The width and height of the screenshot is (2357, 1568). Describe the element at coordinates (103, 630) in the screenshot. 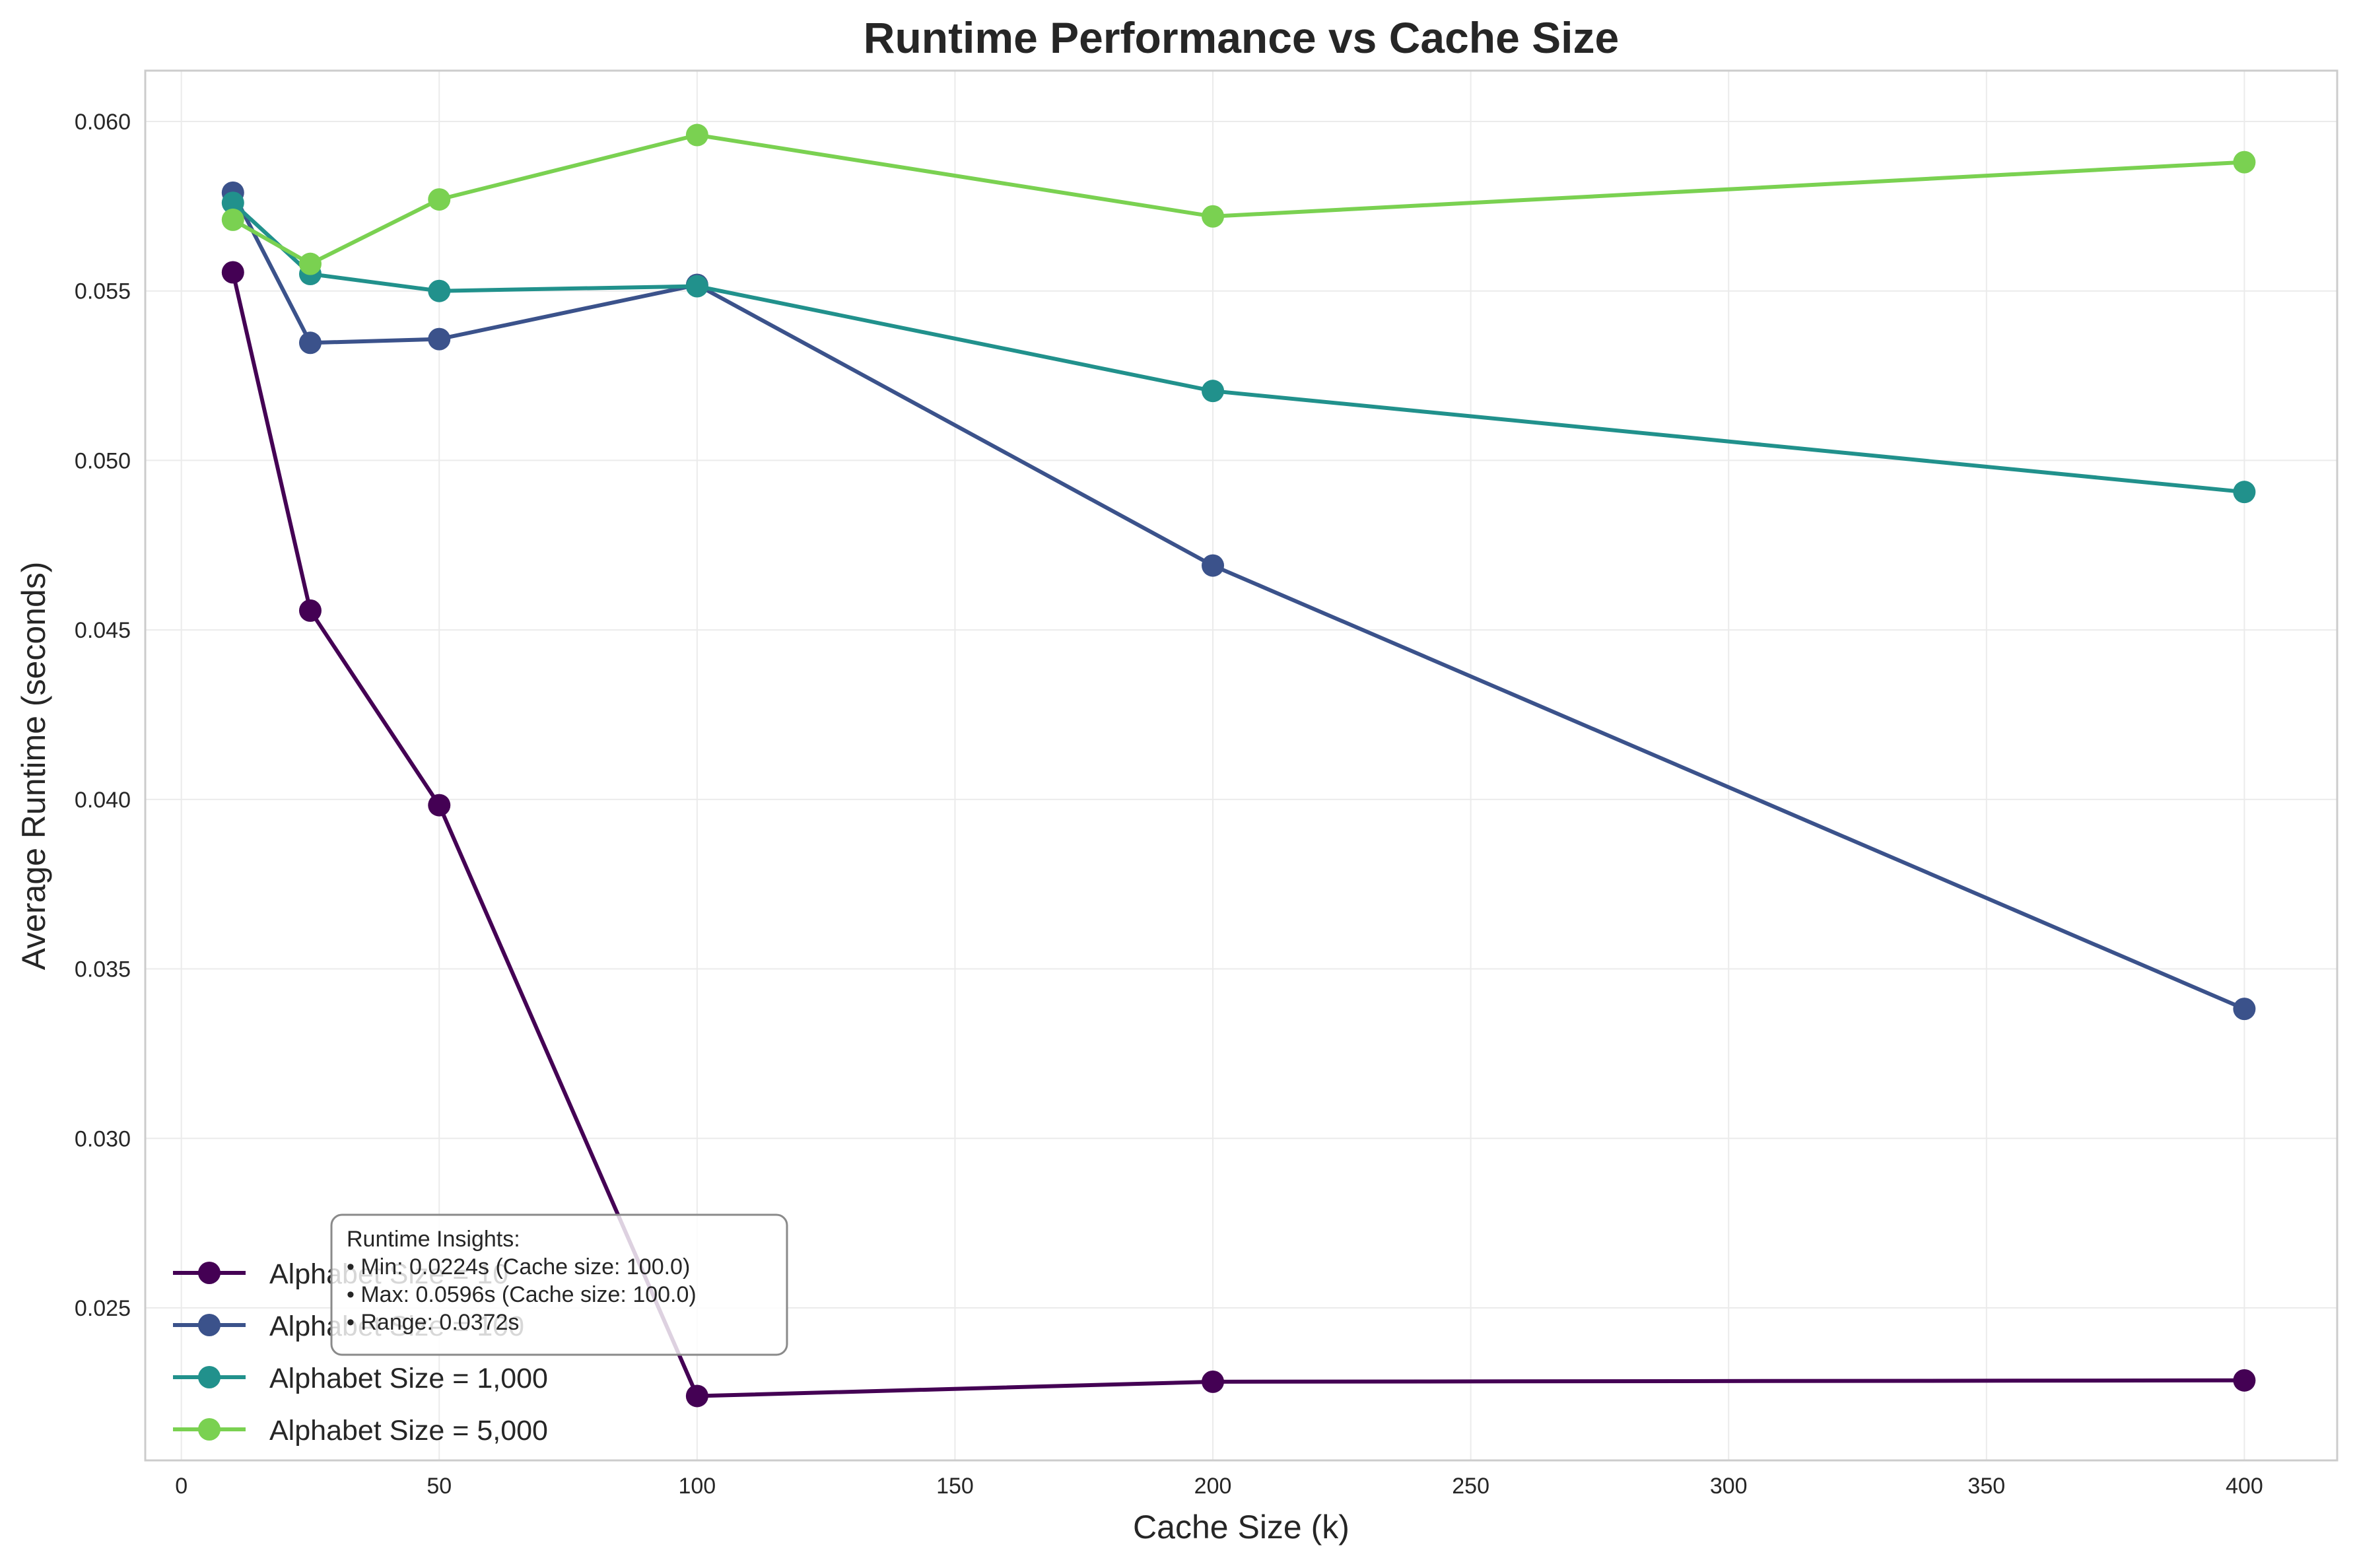

I see `y-tick-label: 0.045` at that location.